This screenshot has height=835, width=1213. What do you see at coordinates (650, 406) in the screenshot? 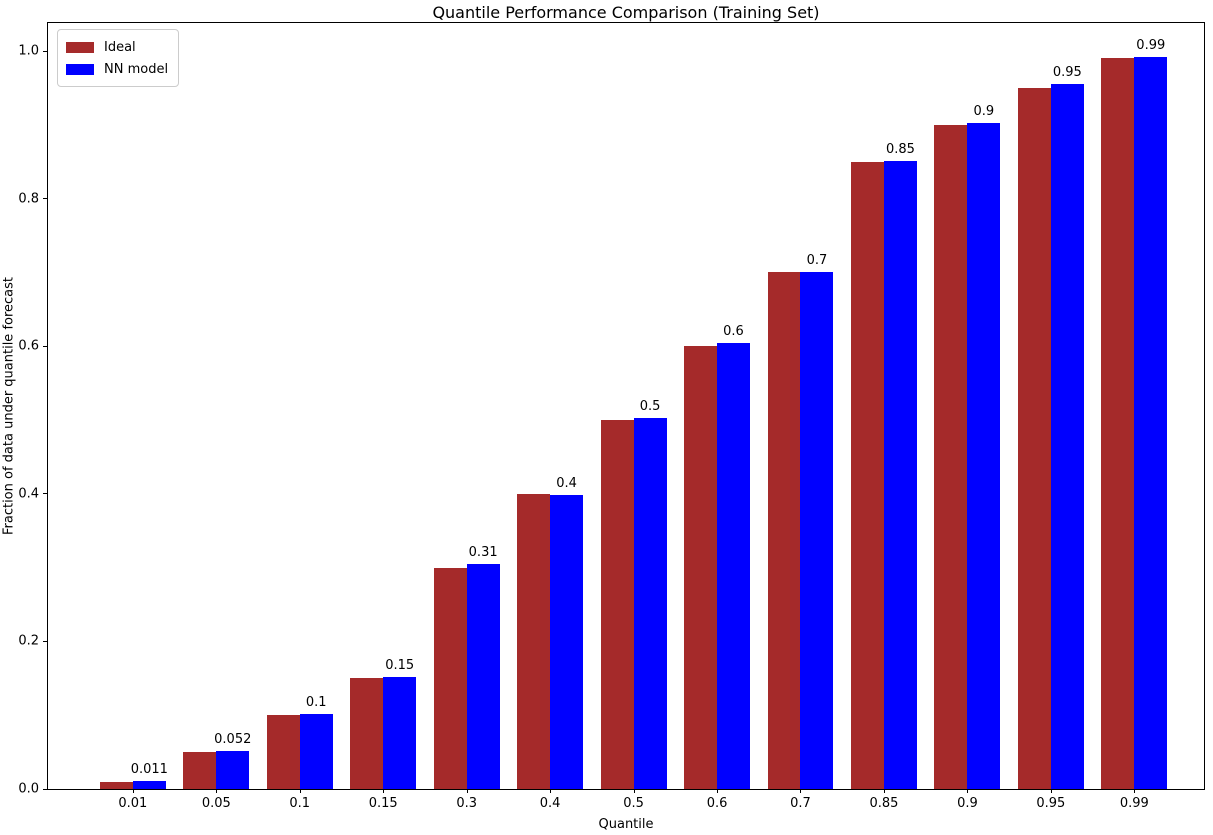
I see `bar-value-label: 0.5` at bounding box center [650, 406].